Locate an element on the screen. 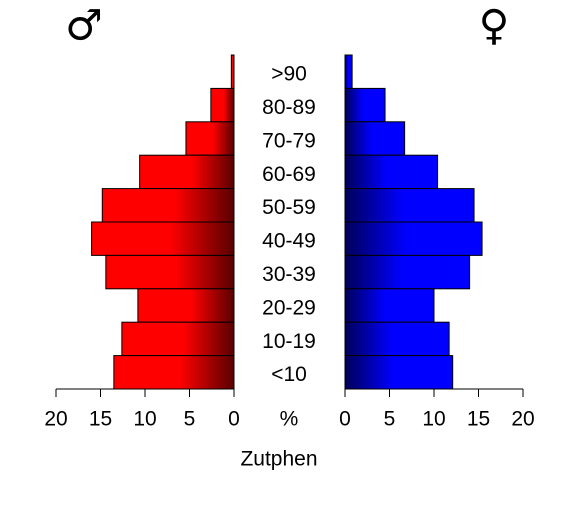  category-label: 20-29 is located at coordinates (289, 307).